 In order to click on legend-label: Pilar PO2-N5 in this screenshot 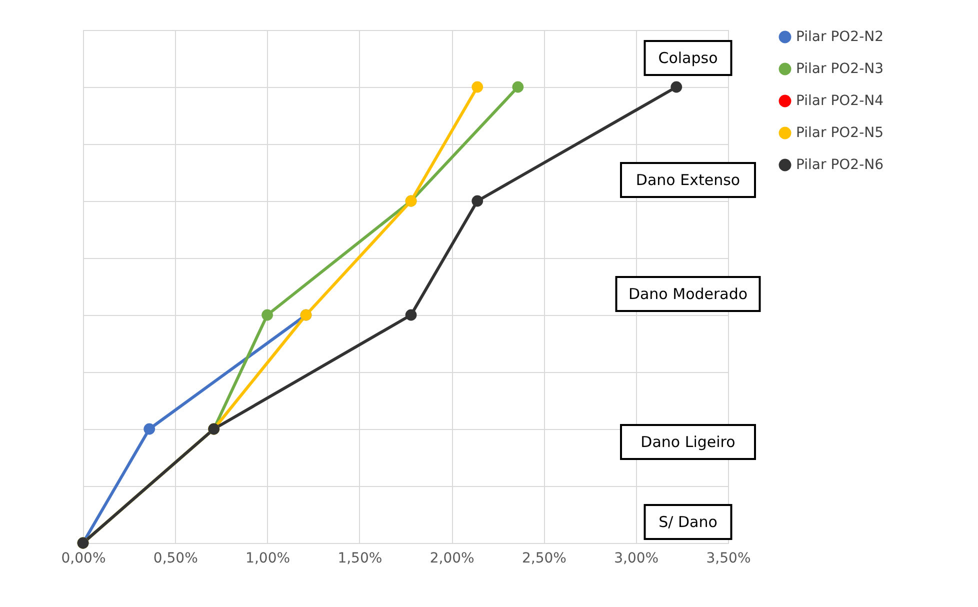, I will do `click(840, 133)`.